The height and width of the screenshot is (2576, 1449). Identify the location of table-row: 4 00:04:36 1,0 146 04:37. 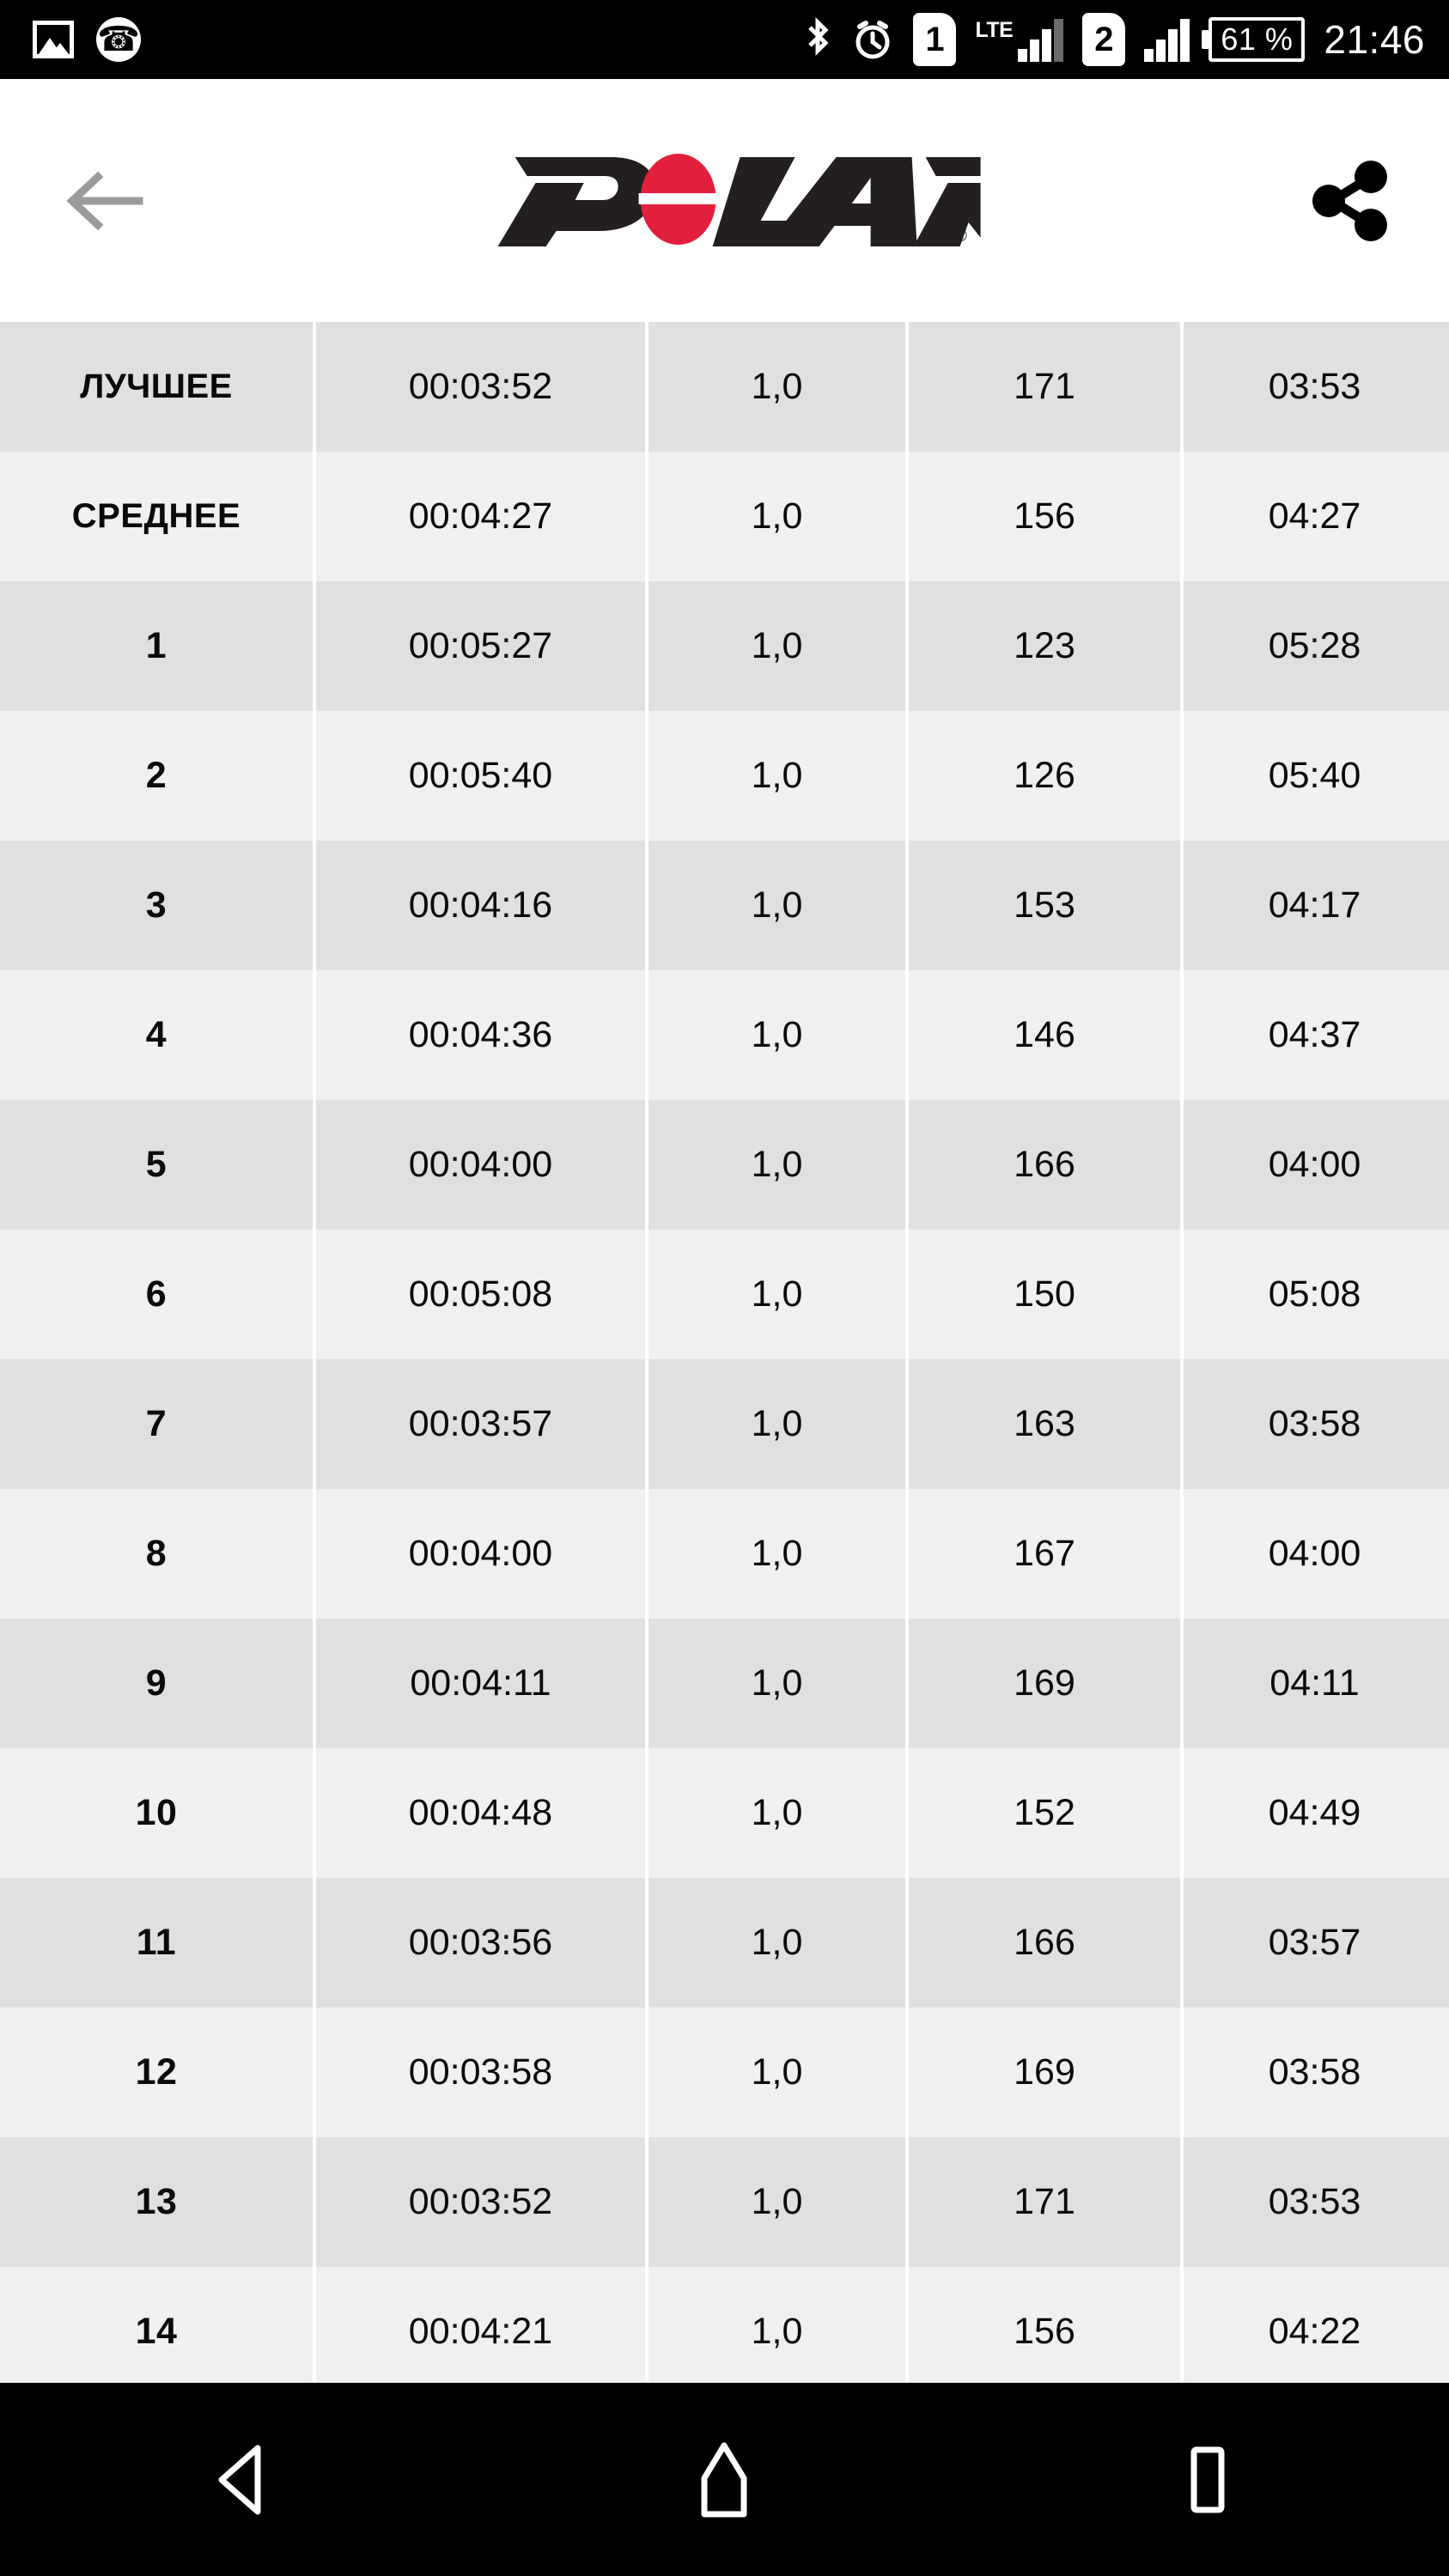
(724, 1035).